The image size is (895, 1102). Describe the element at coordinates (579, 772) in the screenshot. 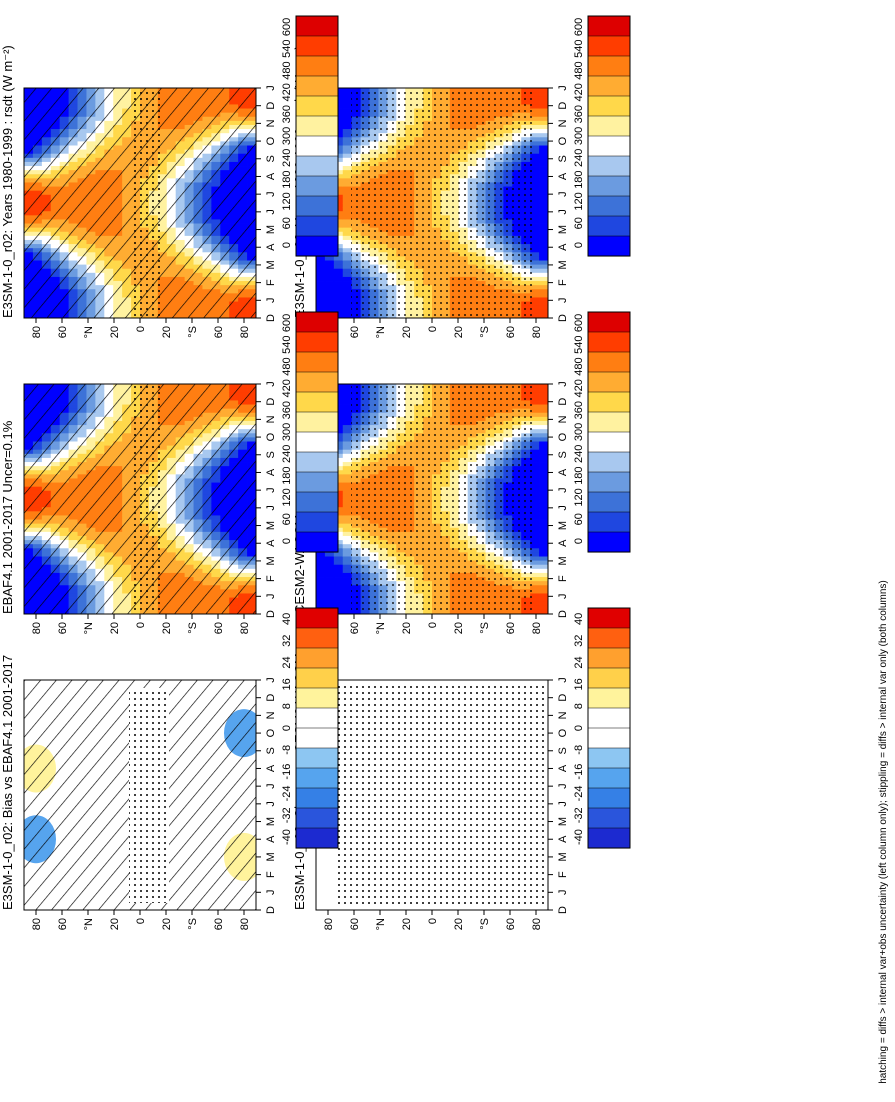

I see `colorbar-label: -16` at that location.